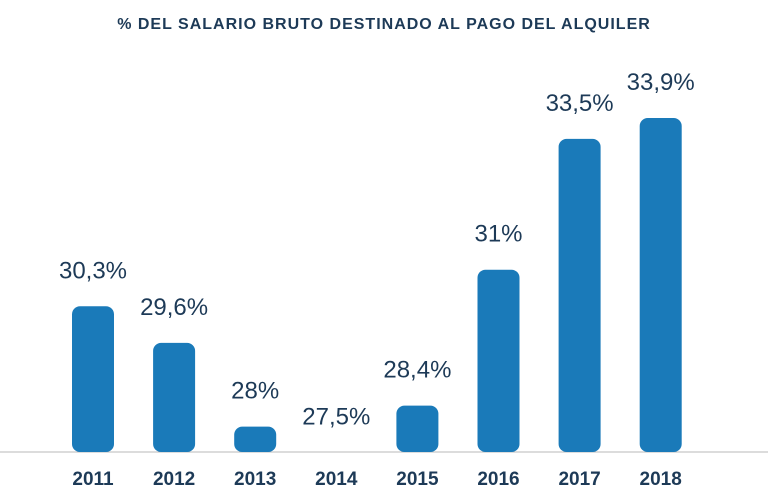 This screenshot has width=768, height=496. What do you see at coordinates (661, 479) in the screenshot?
I see `category-label-2018: 2018` at bounding box center [661, 479].